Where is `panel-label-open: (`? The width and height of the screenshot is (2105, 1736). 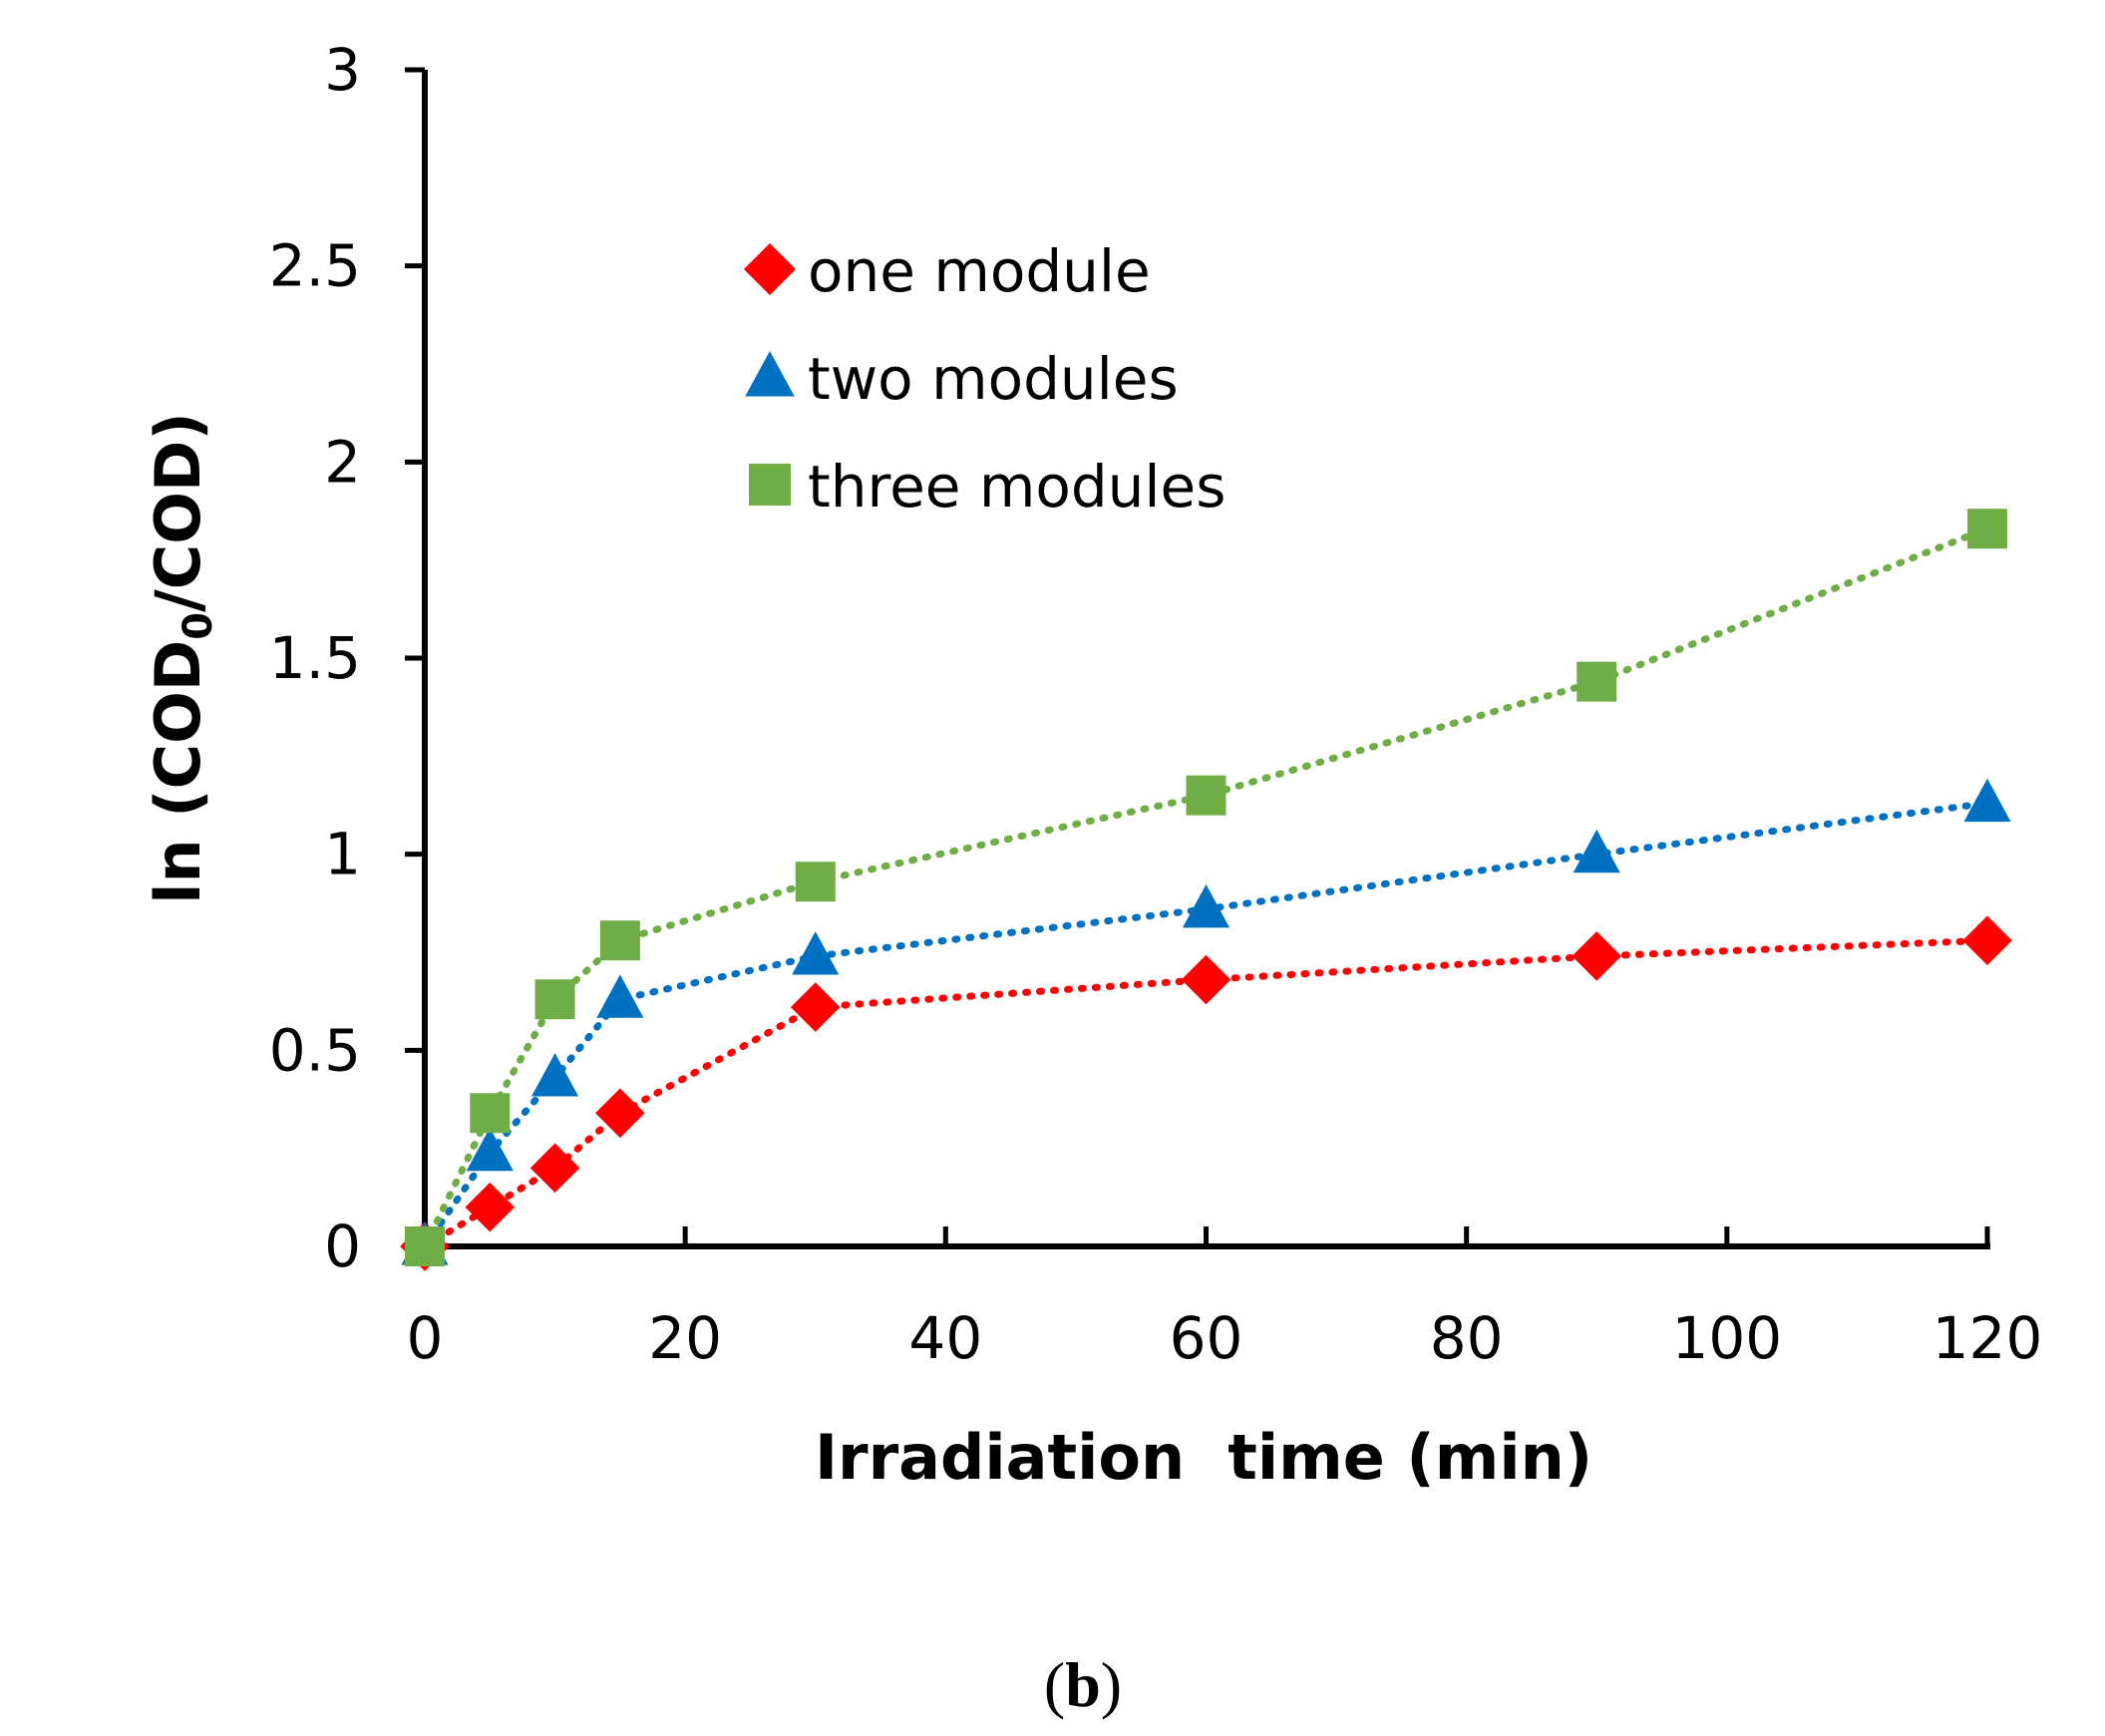
panel-label-open: ( is located at coordinates (1054, 1684).